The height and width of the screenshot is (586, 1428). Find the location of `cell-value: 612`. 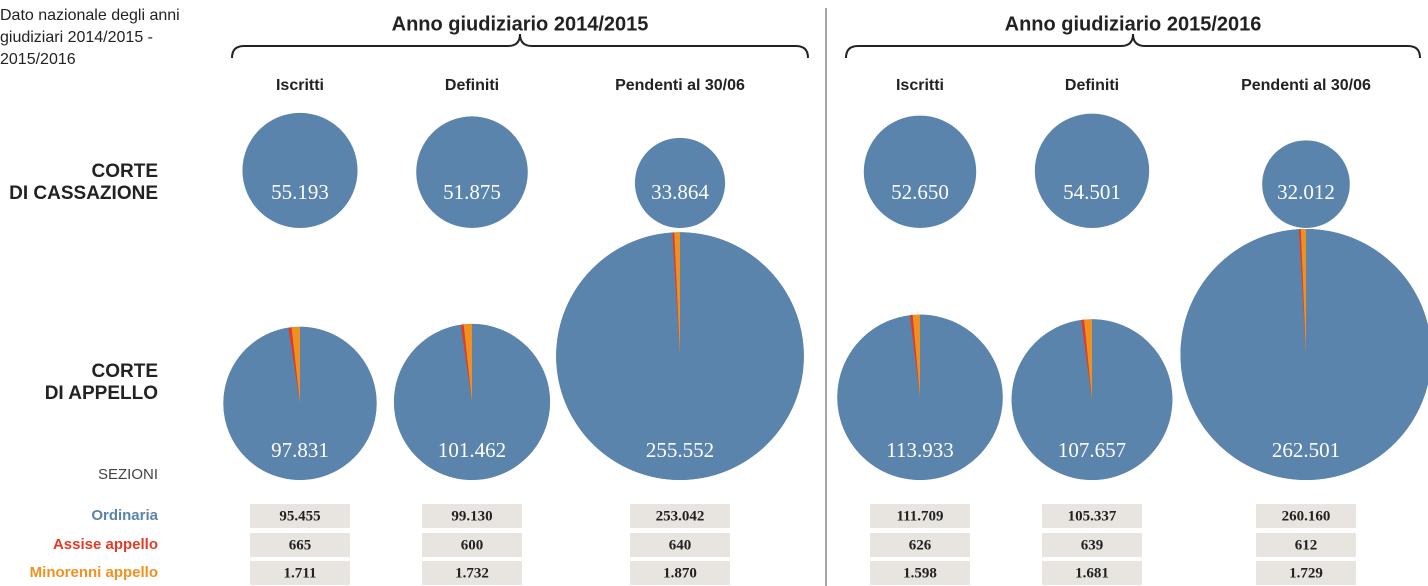

cell-value: 612 is located at coordinates (1306, 545).